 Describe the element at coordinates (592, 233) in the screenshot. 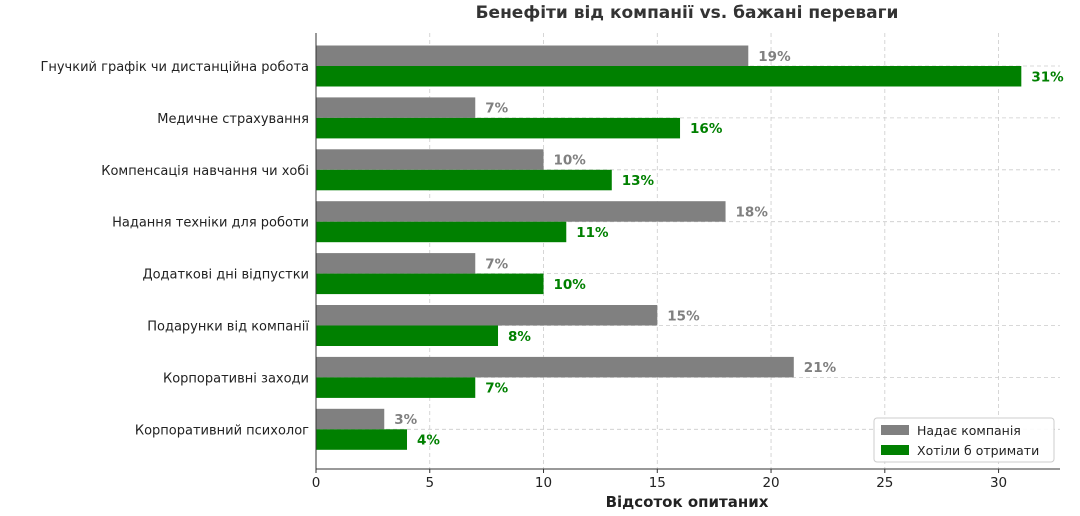

I see `bar-value-label: 11%` at that location.